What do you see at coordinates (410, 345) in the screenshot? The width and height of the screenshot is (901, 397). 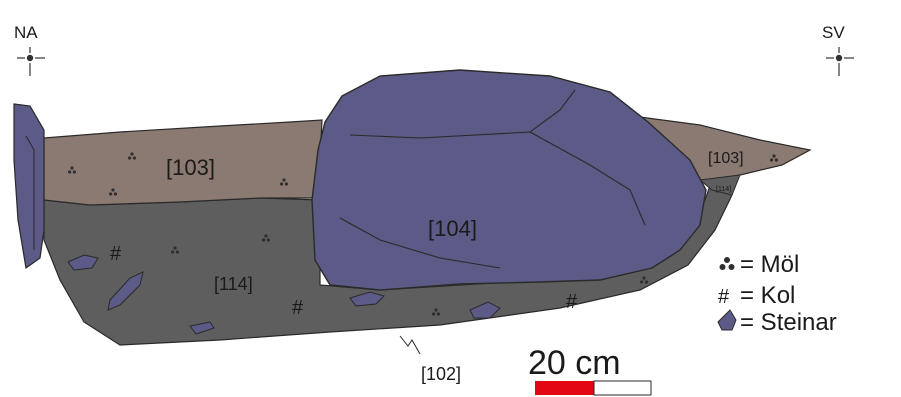 I see `cut-pointer` at bounding box center [410, 345].